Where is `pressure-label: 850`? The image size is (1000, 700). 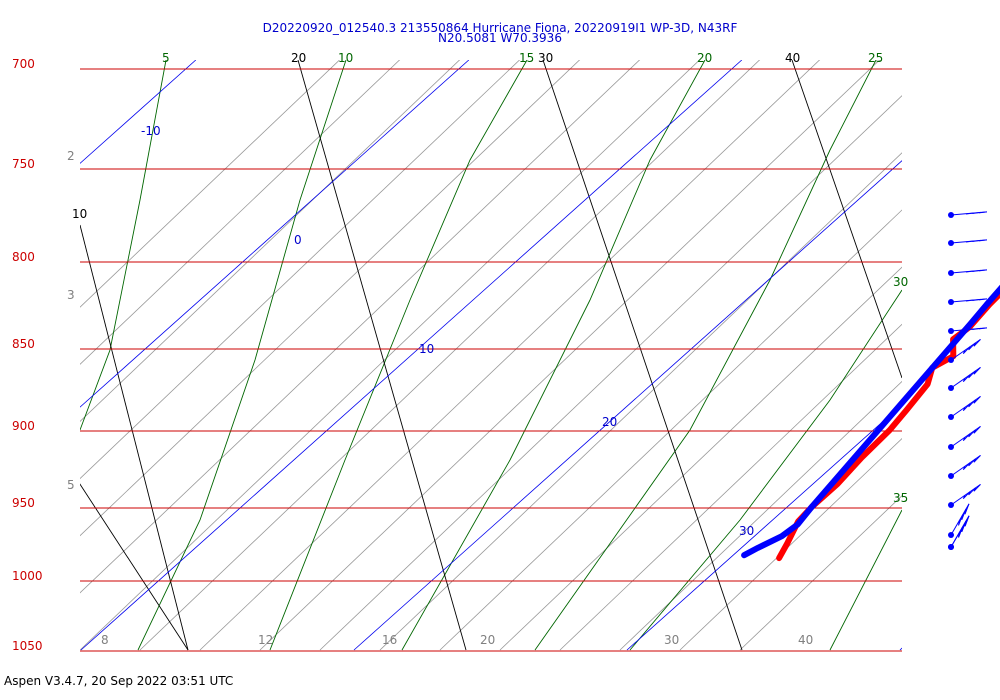 pressure-label: 850 is located at coordinates (23, 344).